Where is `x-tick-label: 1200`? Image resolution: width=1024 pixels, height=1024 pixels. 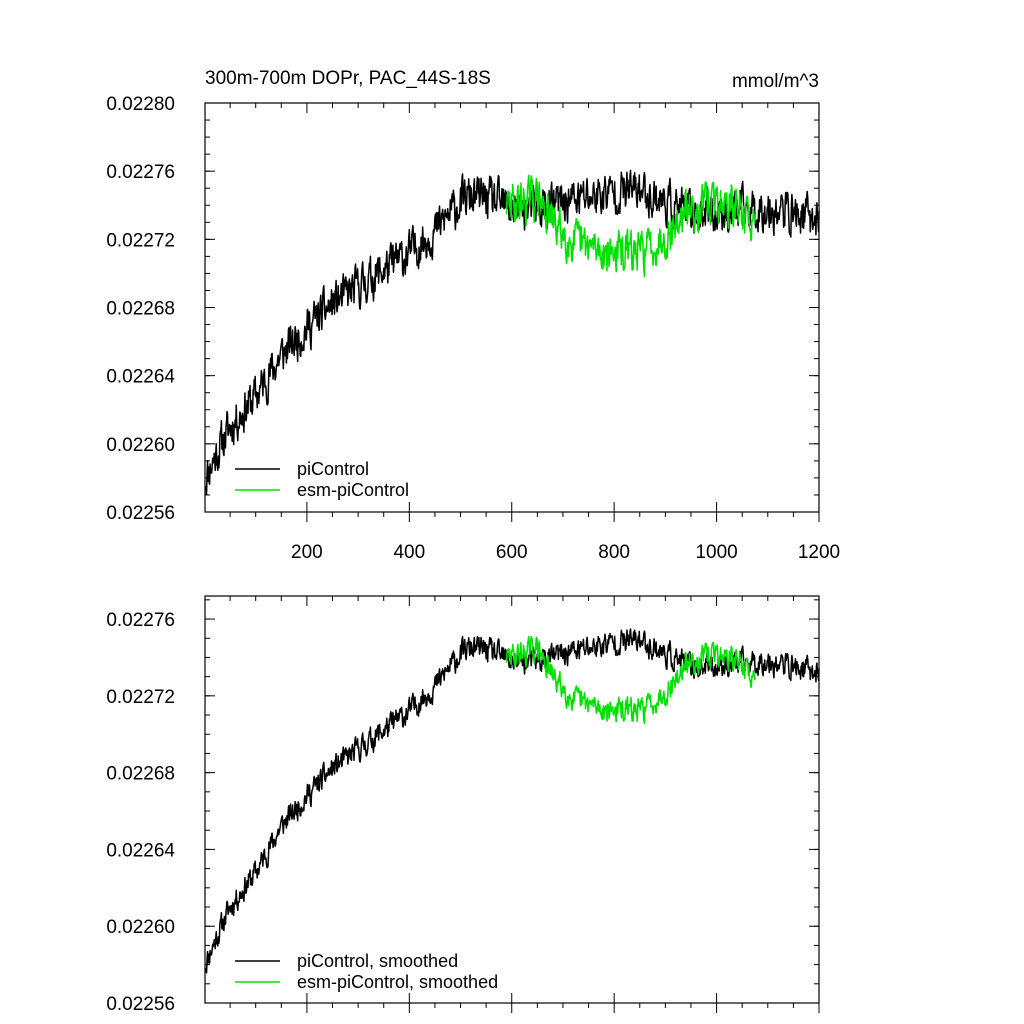
x-tick-label: 1200 is located at coordinates (819, 552).